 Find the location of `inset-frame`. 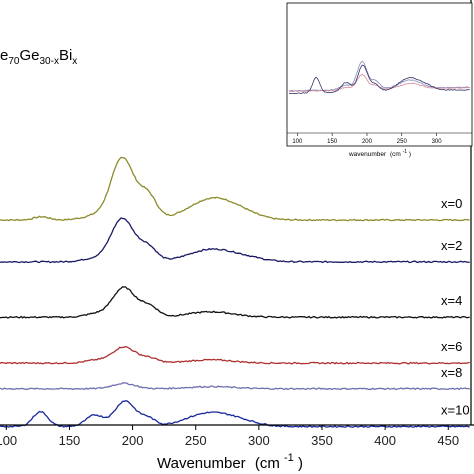

inset-frame is located at coordinates (379, 74).